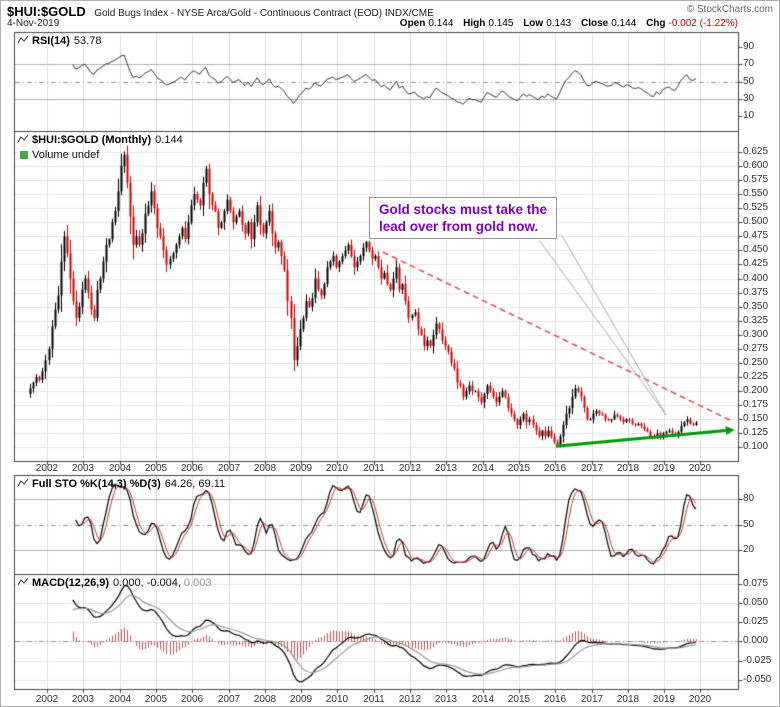 The height and width of the screenshot is (707, 780). Describe the element at coordinates (656, 23) in the screenshot. I see `chg-label: Chg` at that location.